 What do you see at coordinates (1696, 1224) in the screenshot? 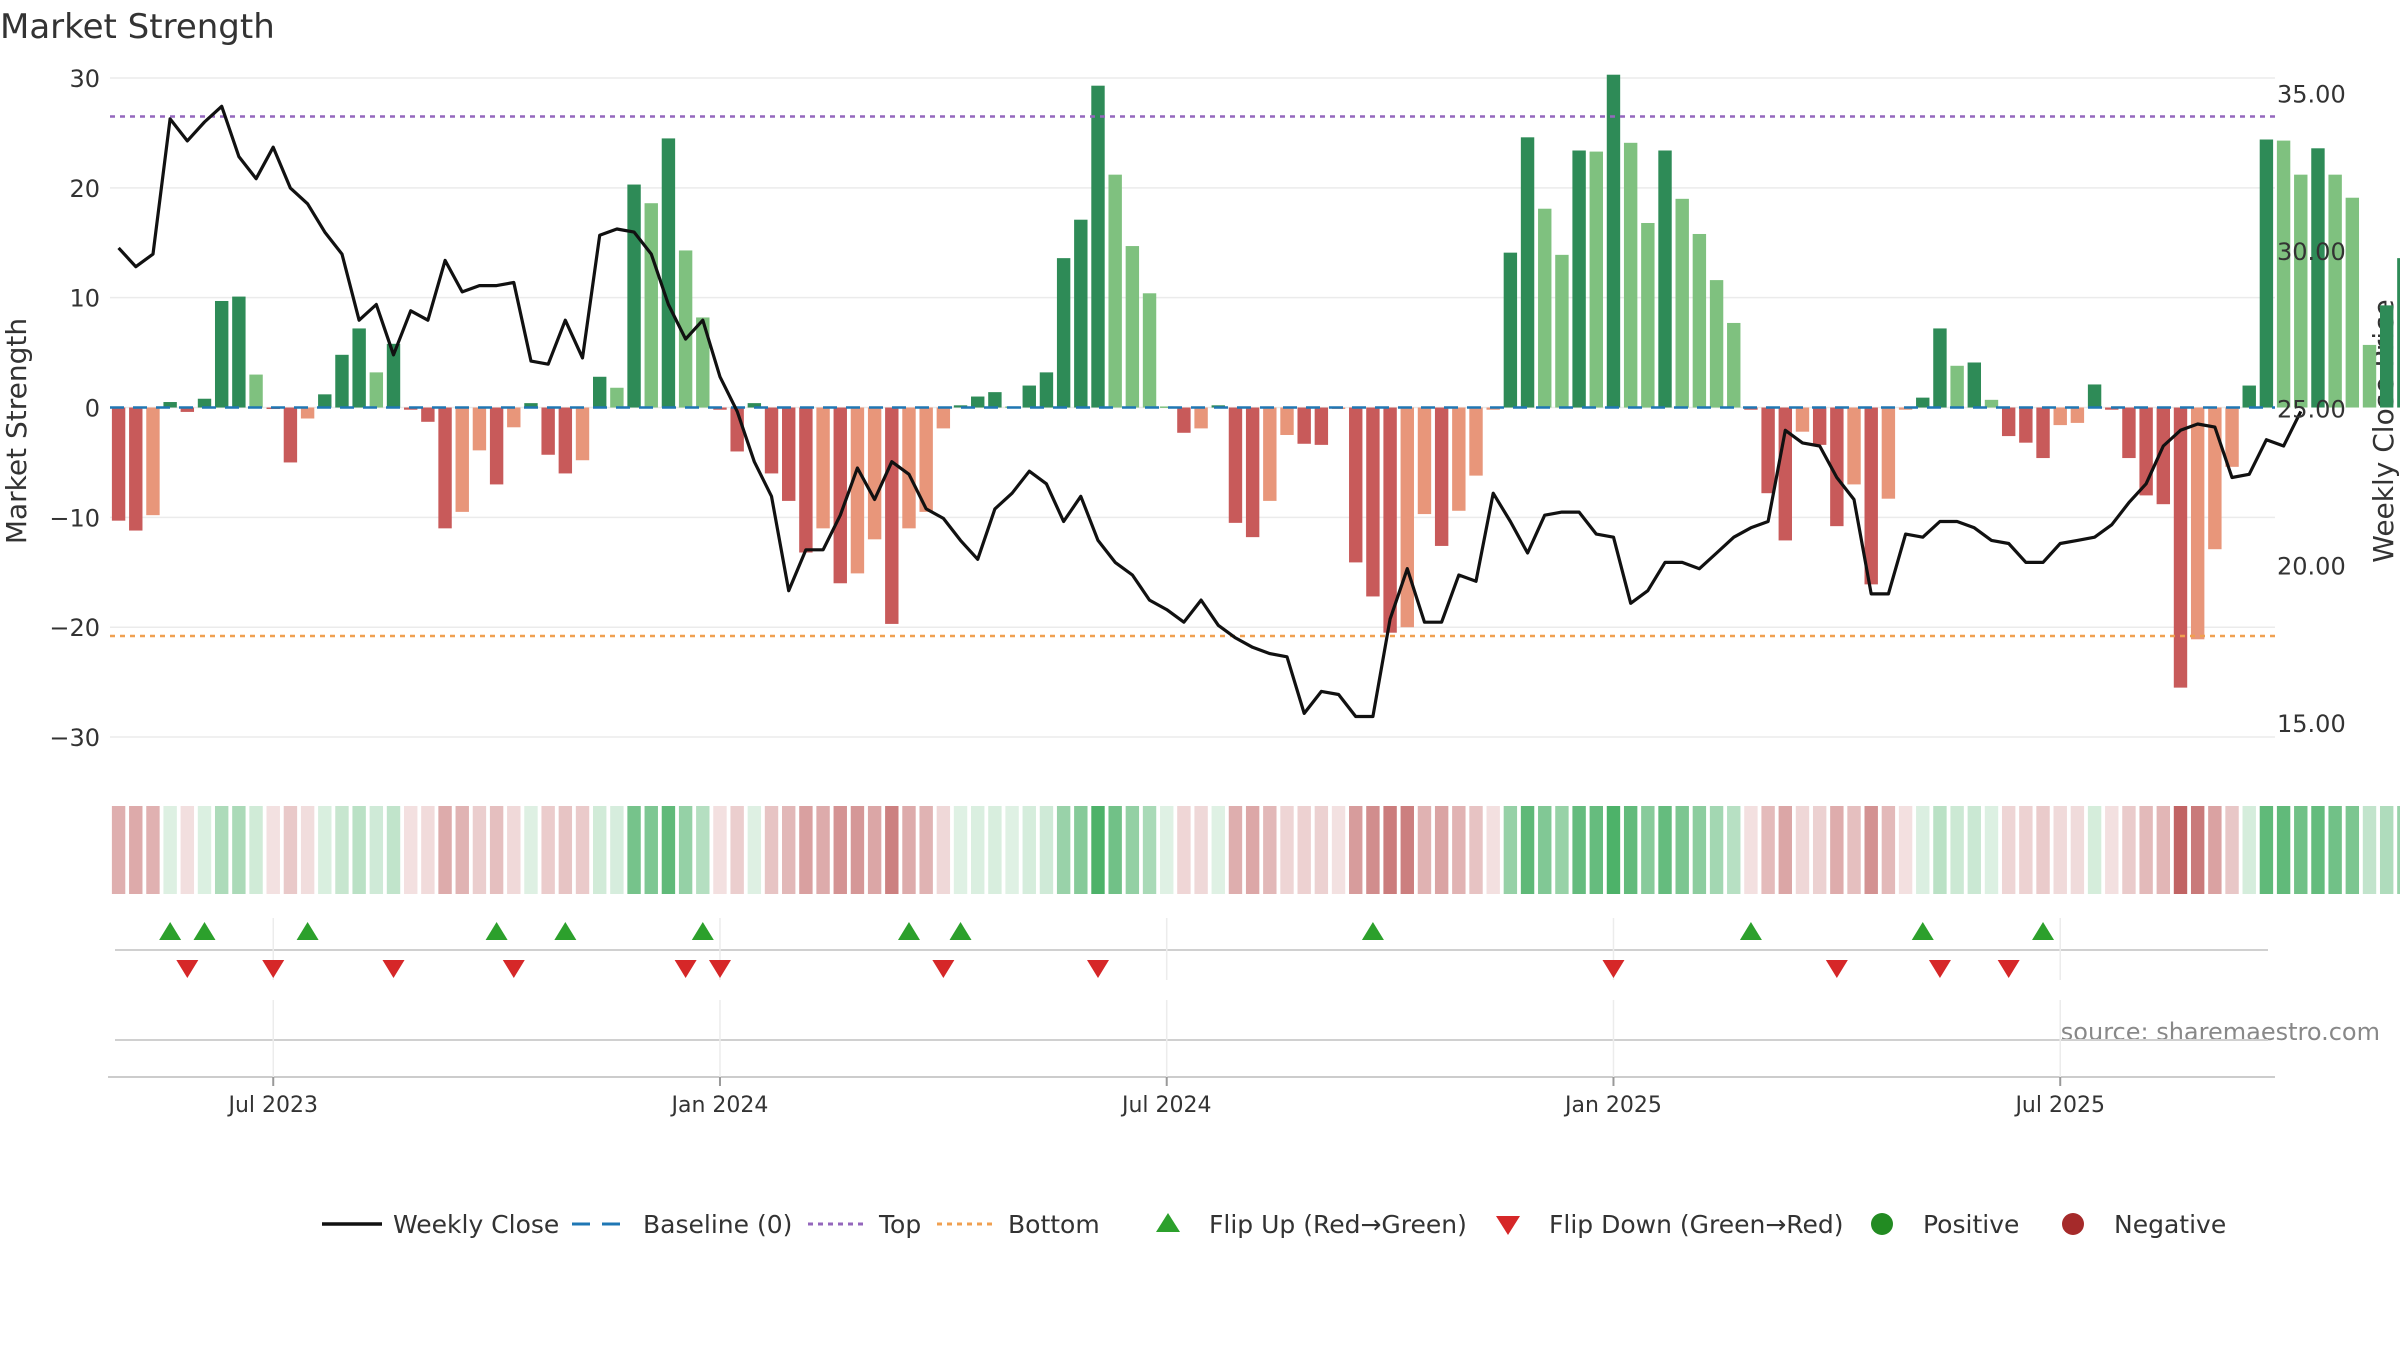
I see `legend-label: Flip Down (Green→Red)` at bounding box center [1696, 1224].